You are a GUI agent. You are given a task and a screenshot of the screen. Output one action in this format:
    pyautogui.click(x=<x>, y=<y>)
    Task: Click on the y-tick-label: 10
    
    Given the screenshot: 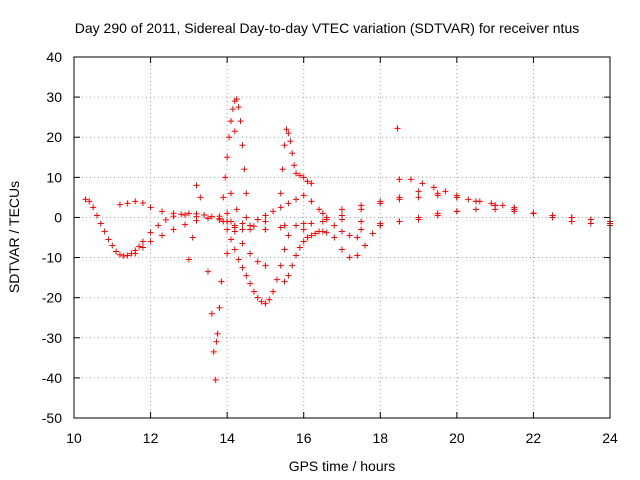 What is the action you would take?
    pyautogui.click(x=54, y=177)
    